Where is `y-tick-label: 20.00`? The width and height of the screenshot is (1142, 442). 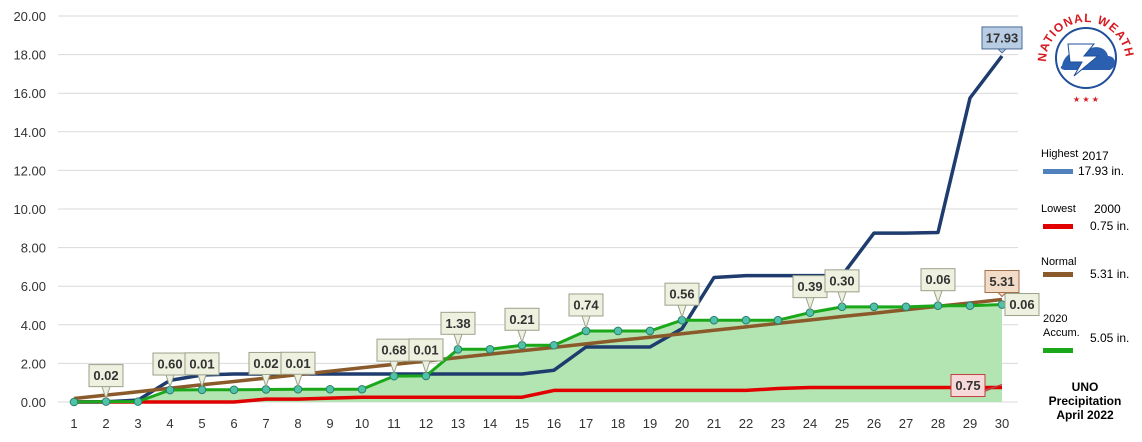 y-tick-label: 20.00 is located at coordinates (29, 16).